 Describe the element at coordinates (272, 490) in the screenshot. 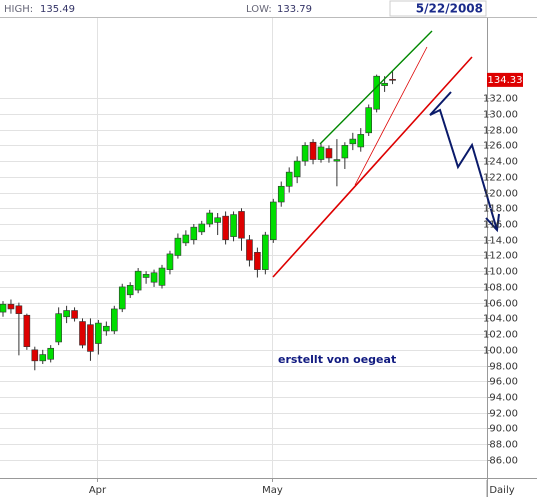

I see `x-tick-label: May` at that location.